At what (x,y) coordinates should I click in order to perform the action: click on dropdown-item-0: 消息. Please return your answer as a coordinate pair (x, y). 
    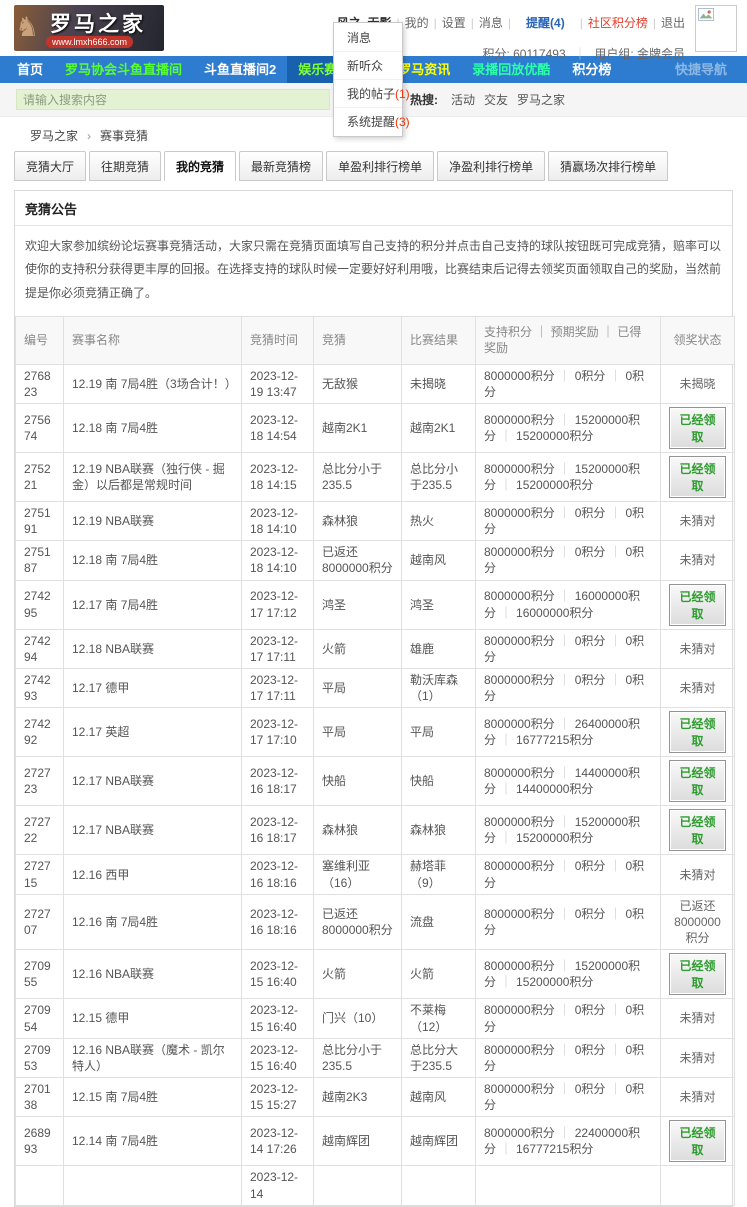
    Looking at the image, I should click on (359, 38).